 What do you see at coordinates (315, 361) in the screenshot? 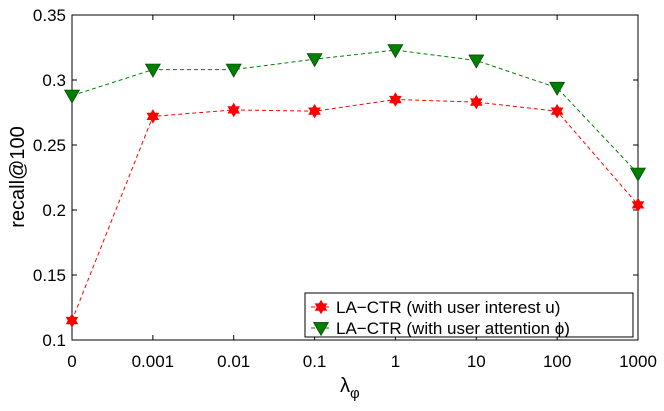
I see `x-tick-label: 0.1` at bounding box center [315, 361].